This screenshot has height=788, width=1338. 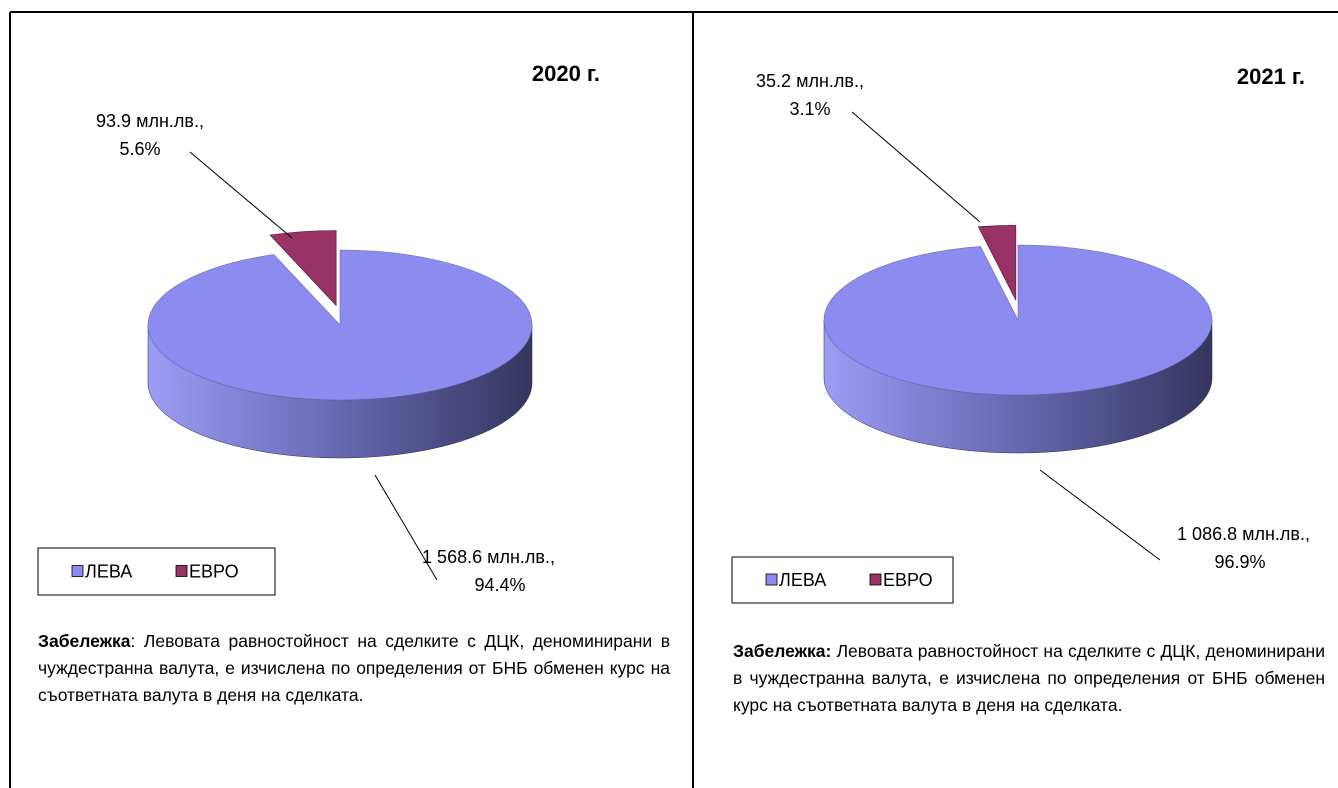 What do you see at coordinates (810, 81) in the screenshot?
I see `amount-label: 35.2 млн.лв.,` at bounding box center [810, 81].